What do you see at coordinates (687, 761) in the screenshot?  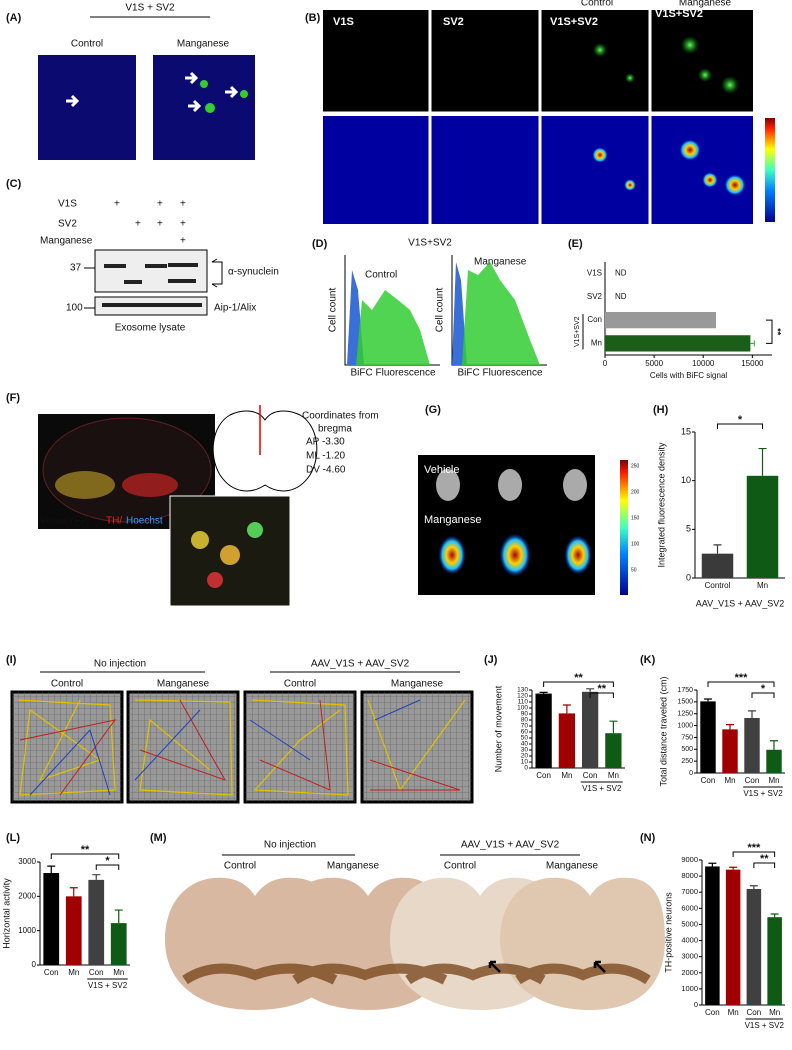 I see `y-tick-label: 250` at bounding box center [687, 761].